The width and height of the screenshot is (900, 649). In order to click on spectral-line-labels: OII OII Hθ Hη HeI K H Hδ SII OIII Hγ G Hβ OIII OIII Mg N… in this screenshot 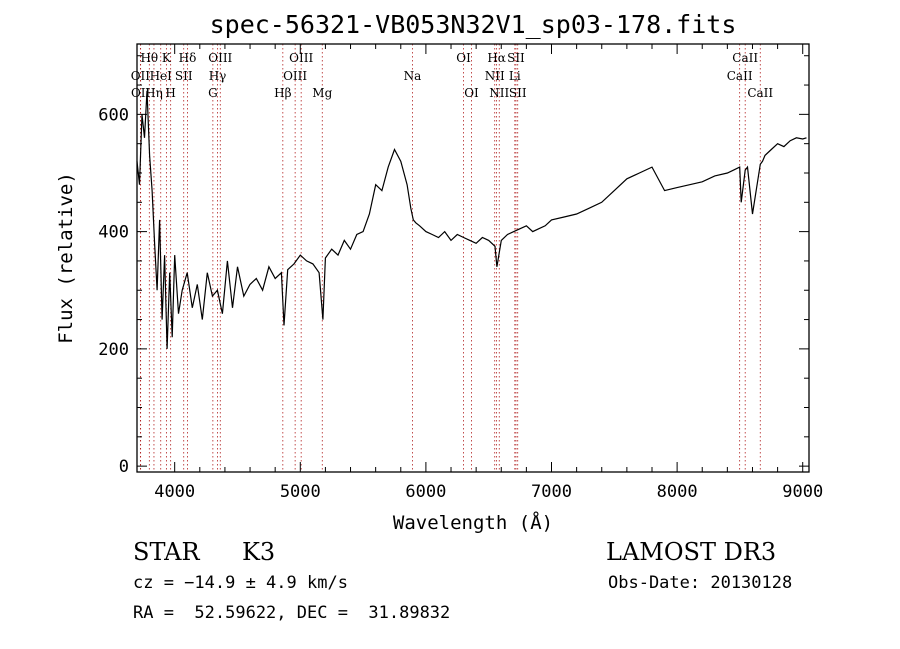, I will do `click(452, 75)`.